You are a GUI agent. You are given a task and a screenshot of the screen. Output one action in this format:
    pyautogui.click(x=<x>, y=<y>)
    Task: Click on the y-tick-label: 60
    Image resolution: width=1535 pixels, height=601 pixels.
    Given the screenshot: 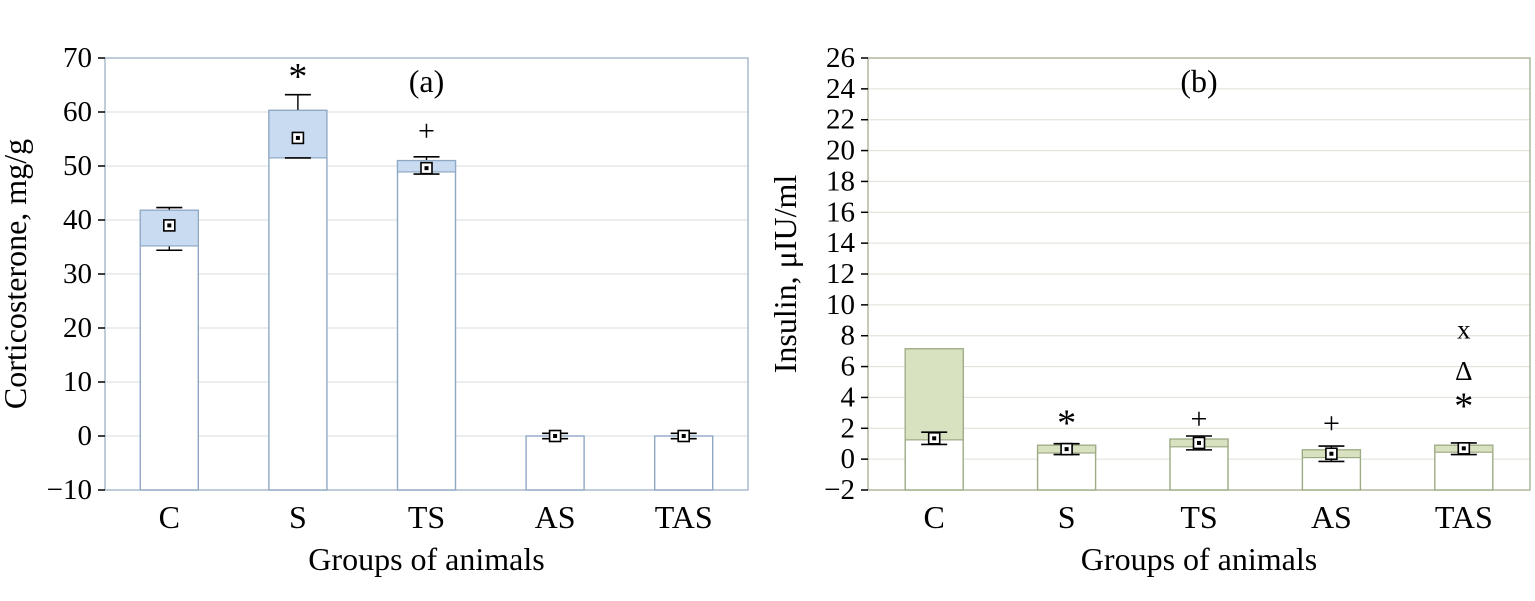 What is the action you would take?
    pyautogui.click(x=77, y=112)
    